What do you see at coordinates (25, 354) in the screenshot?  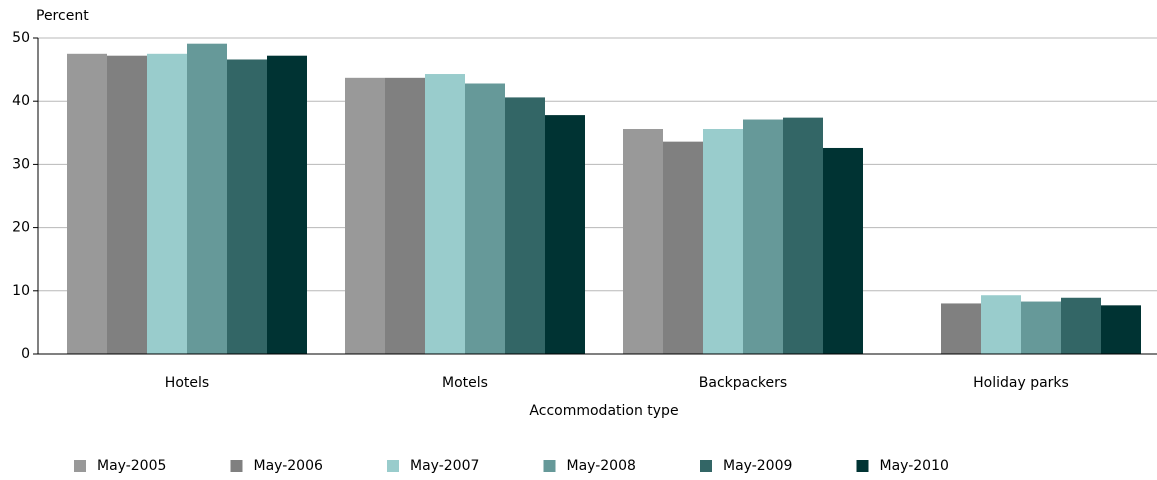 I see `y-tick-label: 0` at bounding box center [25, 354].